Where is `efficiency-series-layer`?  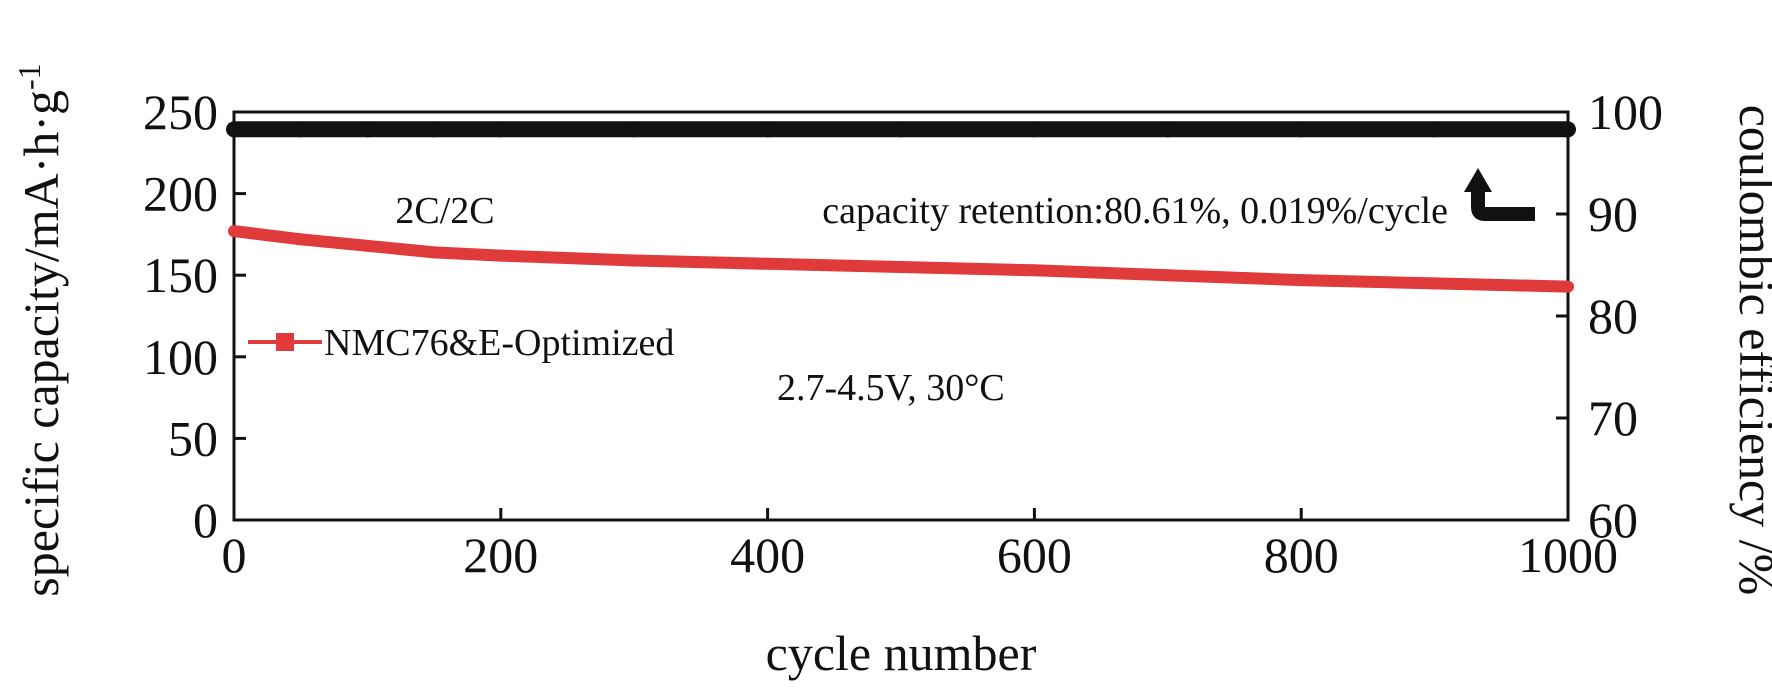 efficiency-series-layer is located at coordinates (901, 129).